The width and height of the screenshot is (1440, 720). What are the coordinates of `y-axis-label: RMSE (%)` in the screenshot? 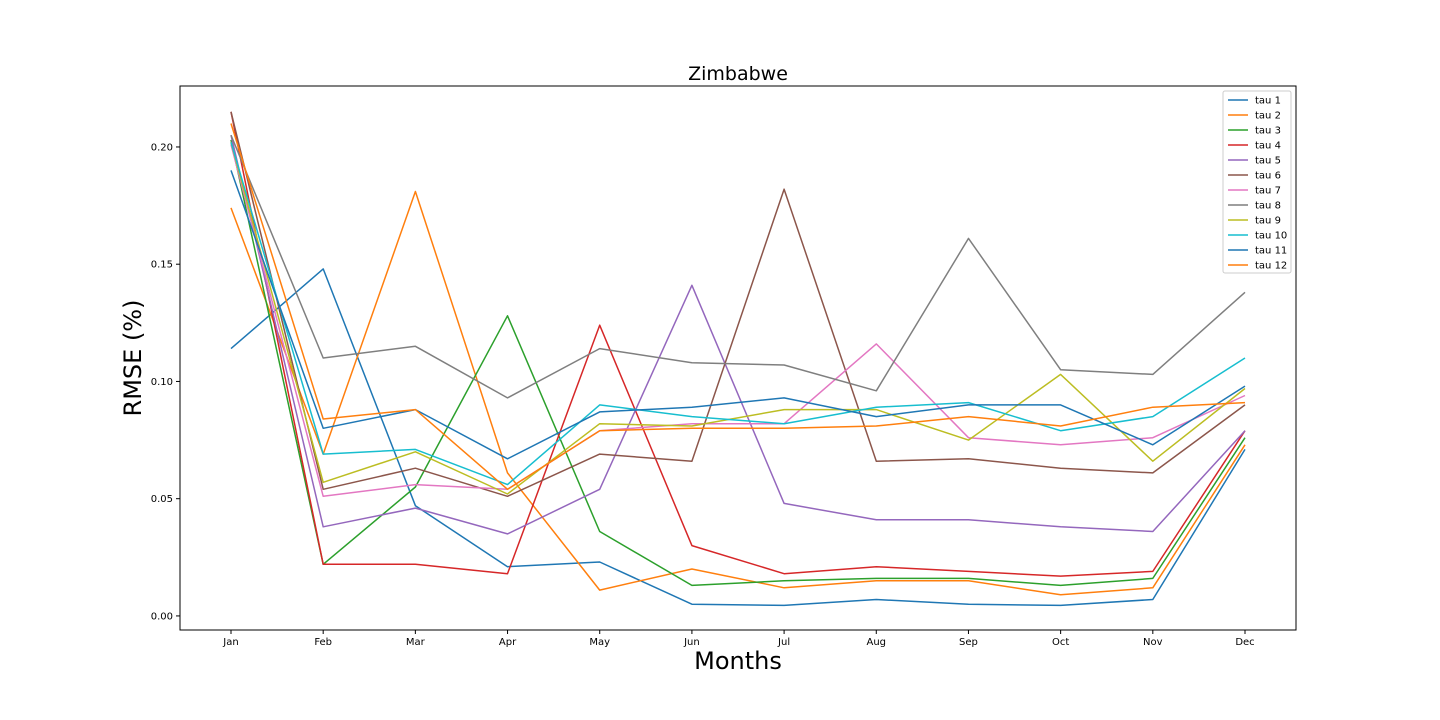 It's located at (133, 358).